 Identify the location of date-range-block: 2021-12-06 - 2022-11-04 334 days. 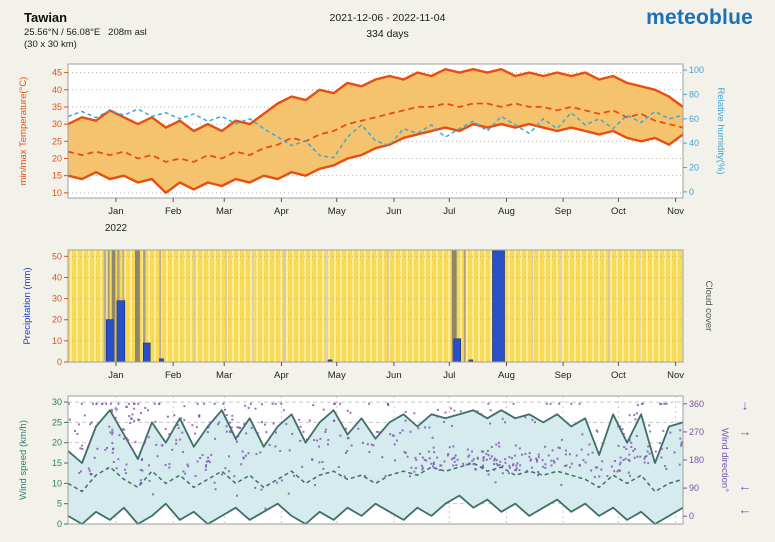
(387, 26).